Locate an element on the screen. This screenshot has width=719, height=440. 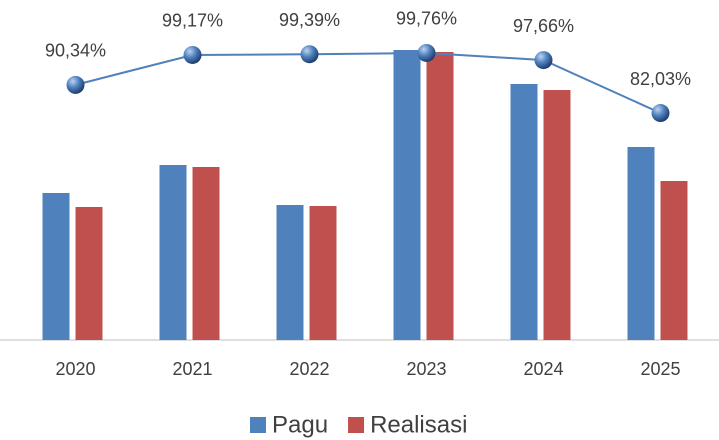
data-label: 90,34% is located at coordinates (75, 51).